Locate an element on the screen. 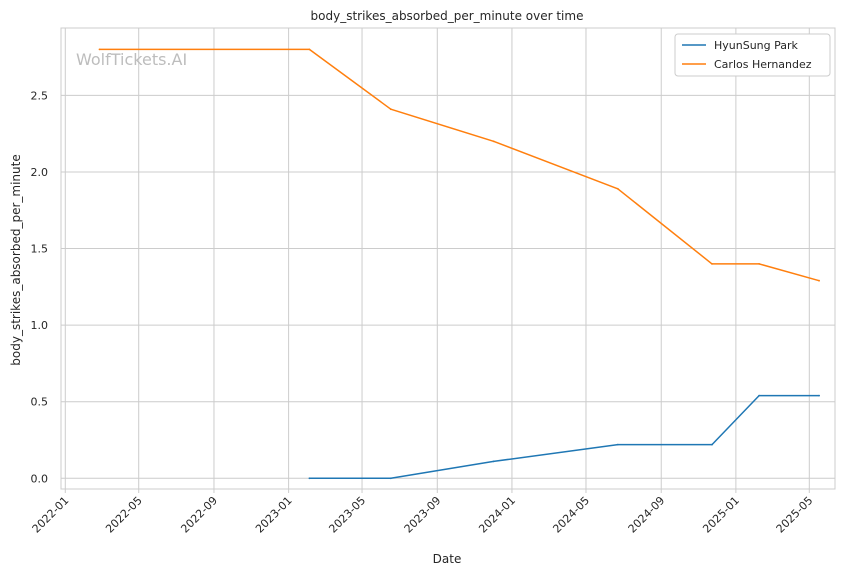 The width and height of the screenshot is (844, 575). y-tick-label: 1.5 is located at coordinates (40, 249).